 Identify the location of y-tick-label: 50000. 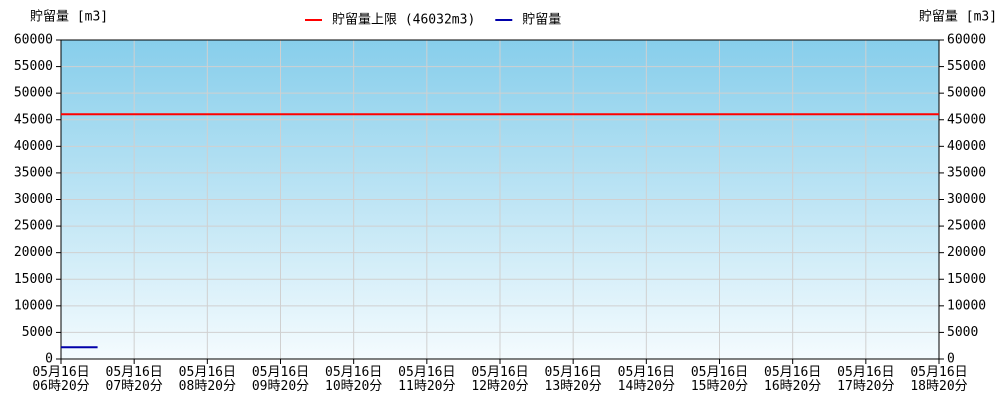
(33, 93).